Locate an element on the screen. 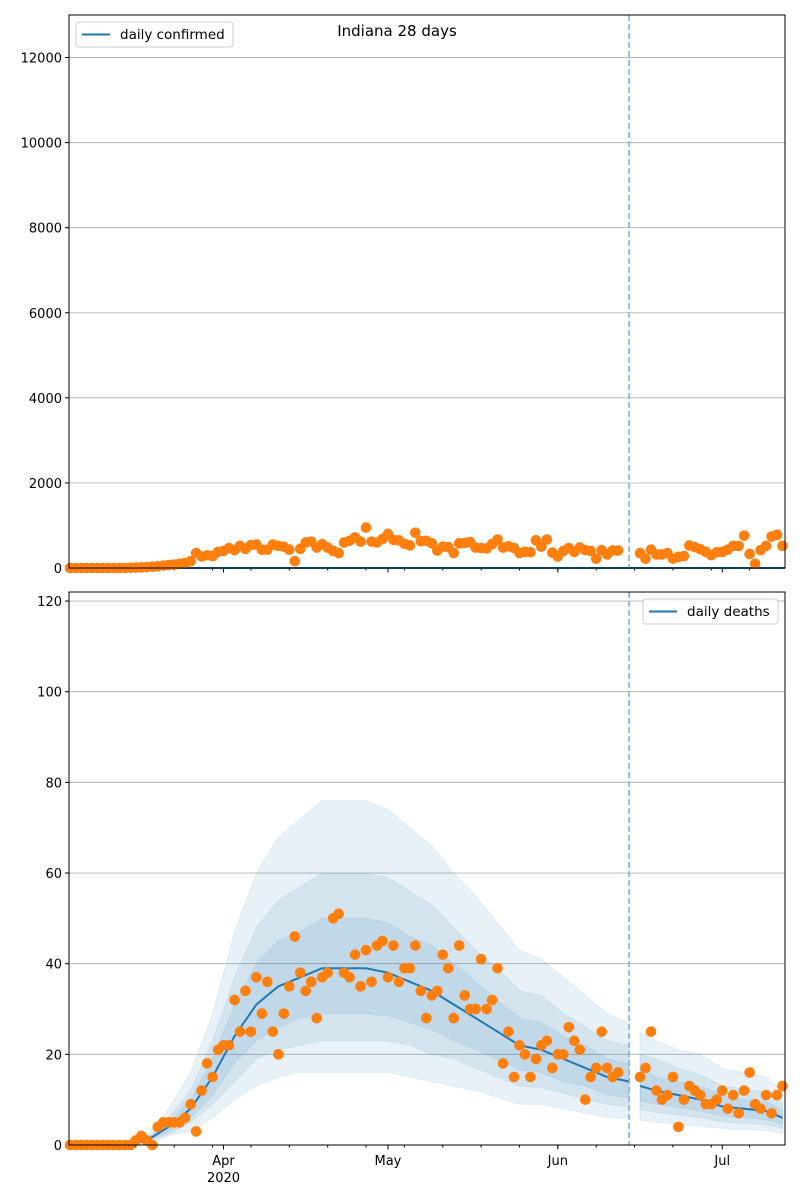  y-tick-label: 6000 is located at coordinates (45, 314).